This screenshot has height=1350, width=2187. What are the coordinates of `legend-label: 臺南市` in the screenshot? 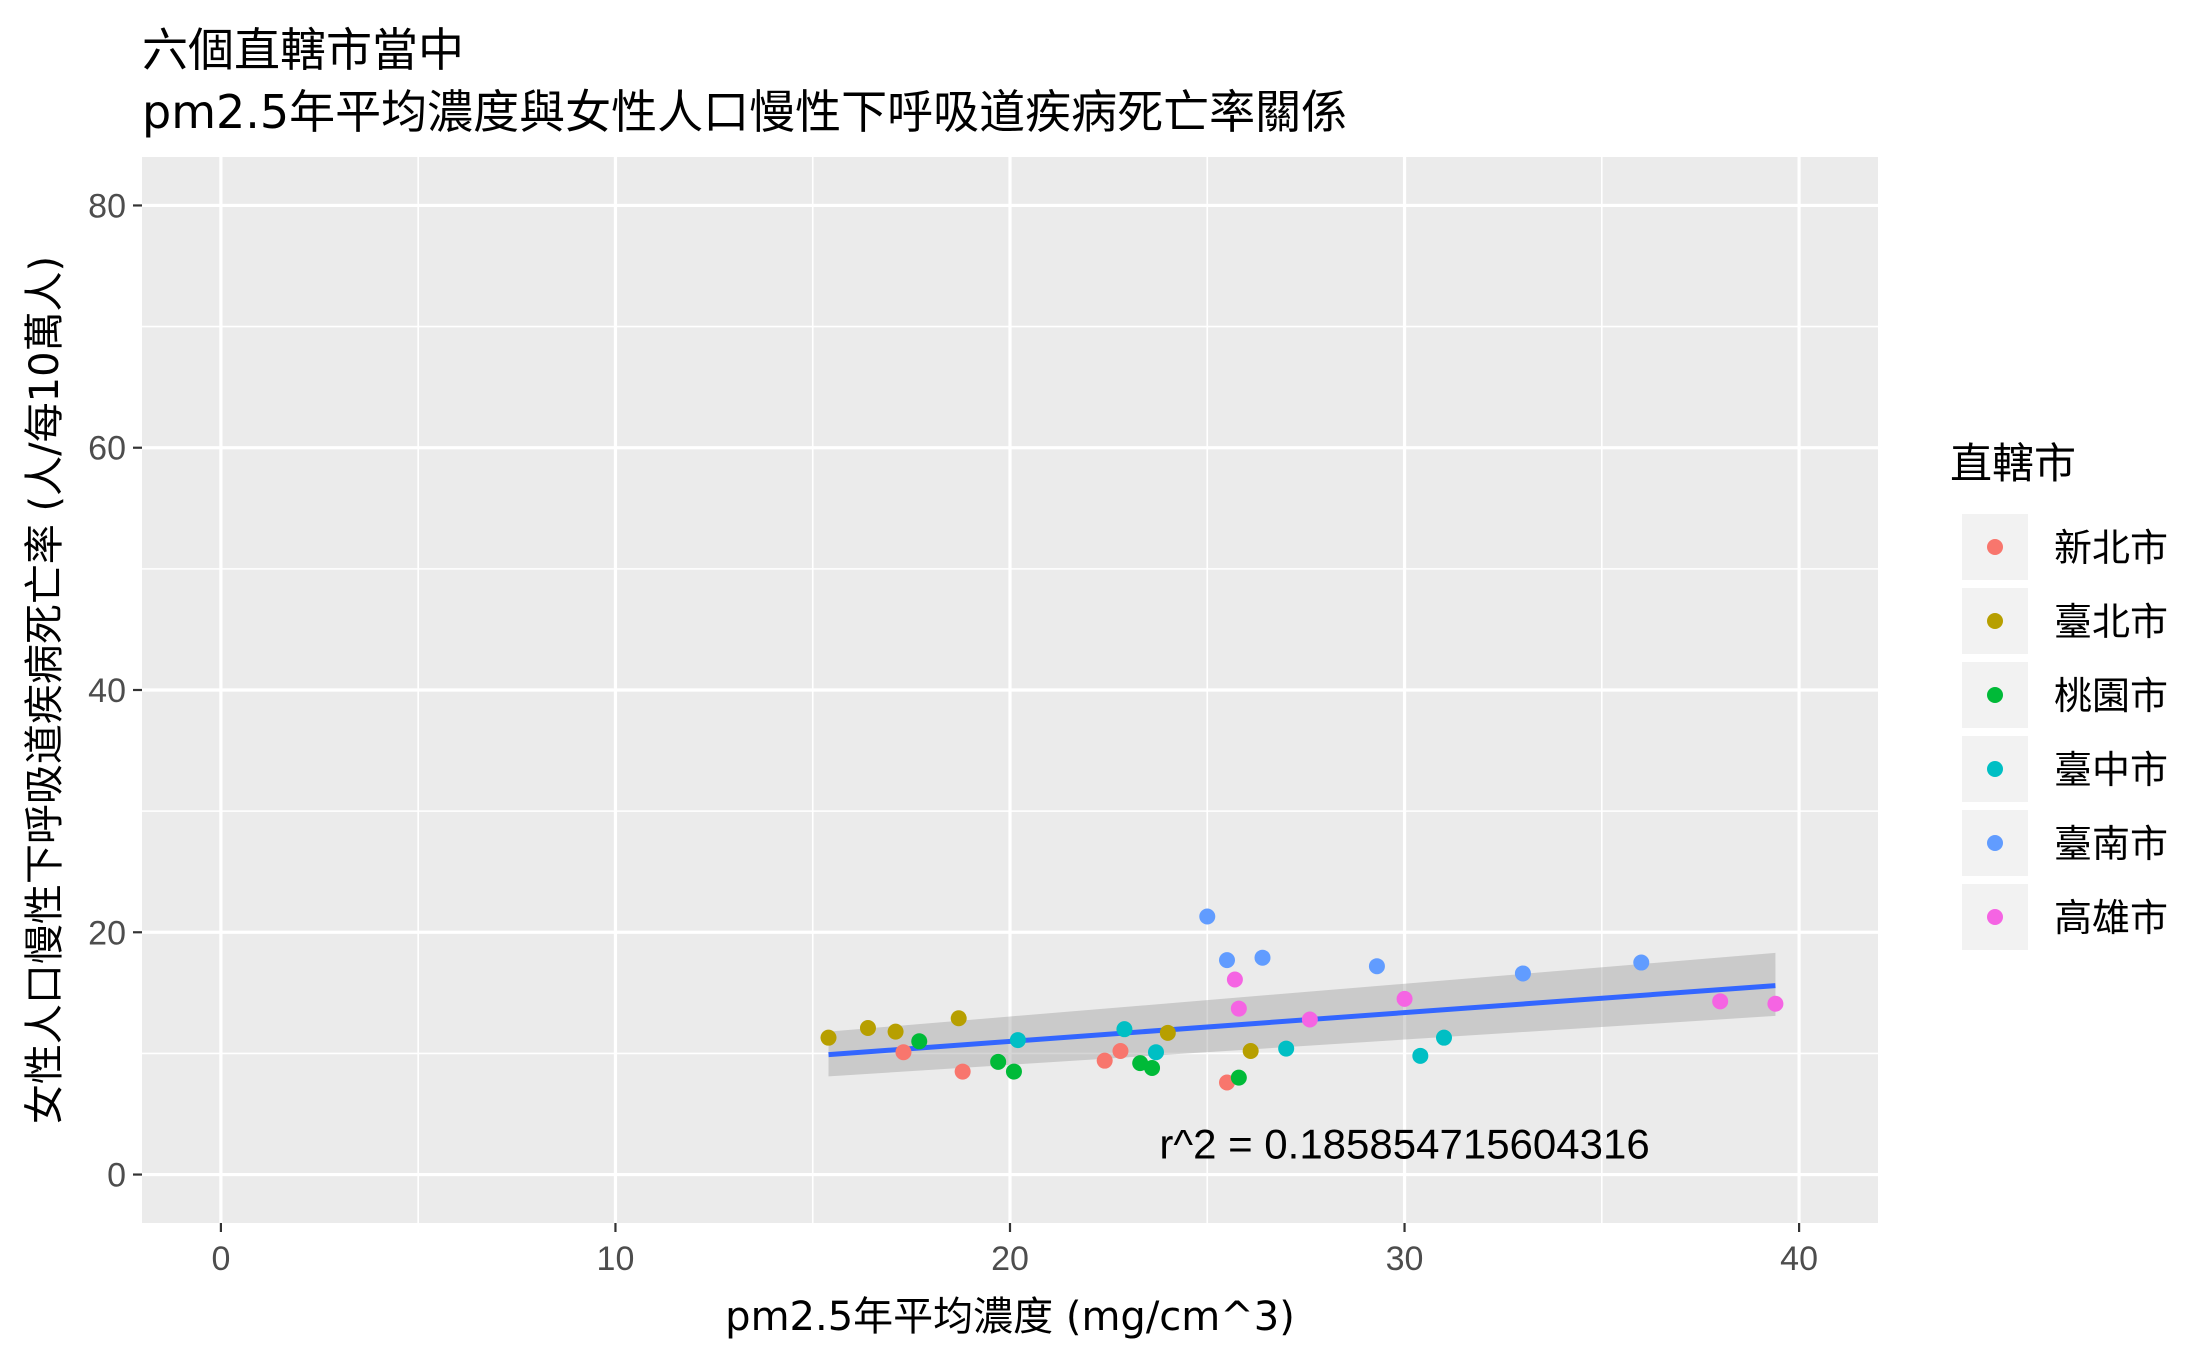 It's located at (2111, 844).